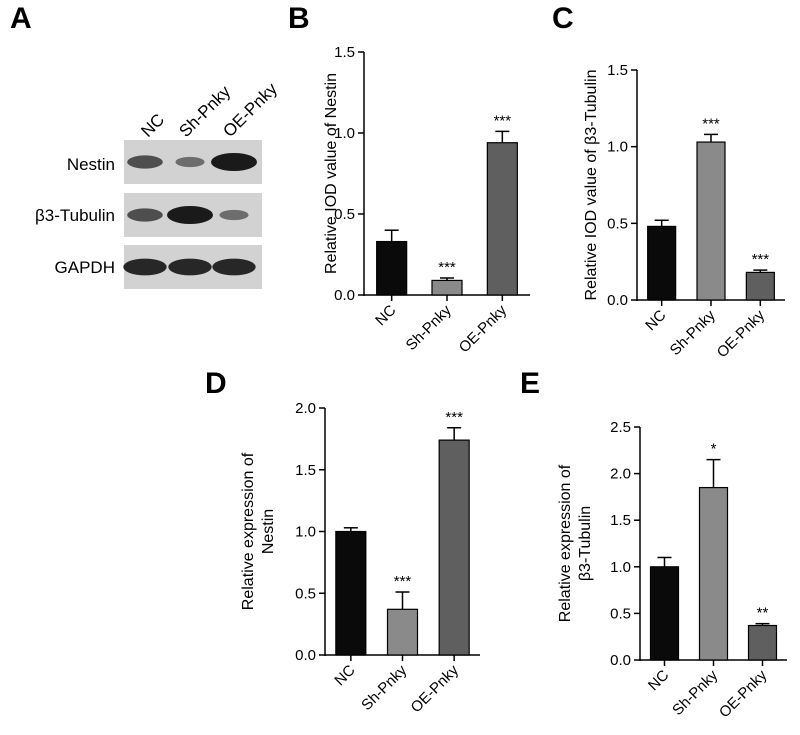 The width and height of the screenshot is (800, 735). What do you see at coordinates (268, 531) in the screenshot?
I see `y-axis-label: Nestin` at bounding box center [268, 531].